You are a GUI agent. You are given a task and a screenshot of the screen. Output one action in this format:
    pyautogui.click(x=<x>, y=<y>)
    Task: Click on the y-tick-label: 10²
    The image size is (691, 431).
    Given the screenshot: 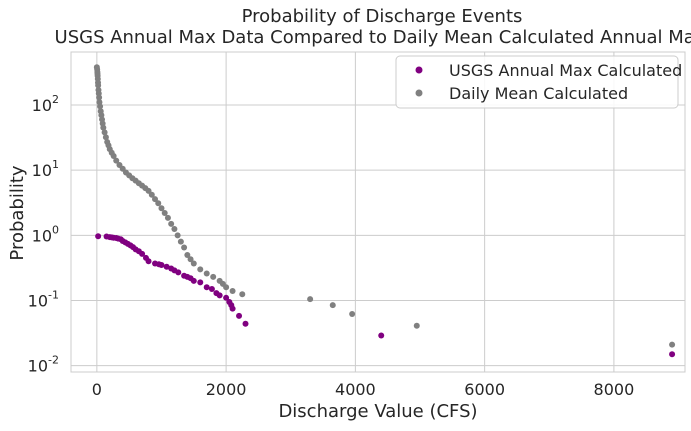 What is the action you would take?
    pyautogui.click(x=45, y=104)
    